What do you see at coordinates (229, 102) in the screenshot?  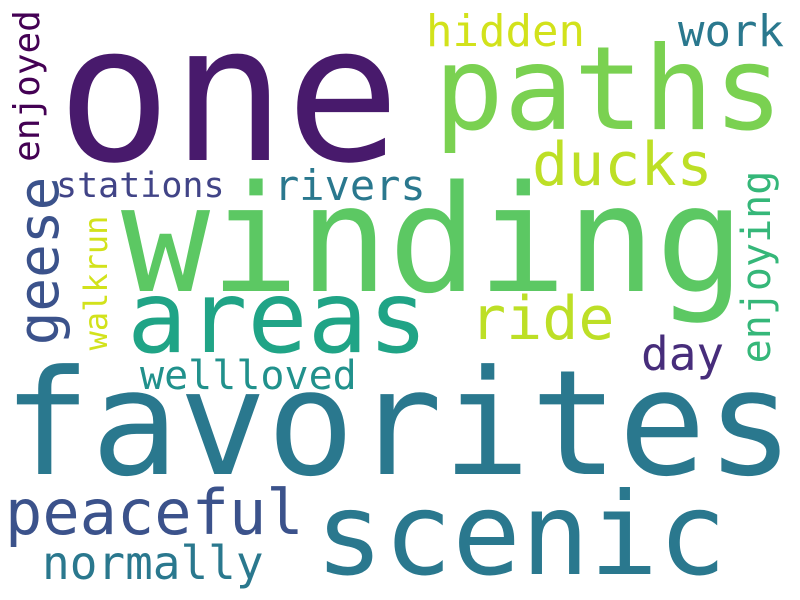 I see `word-one: one` at bounding box center [229, 102].